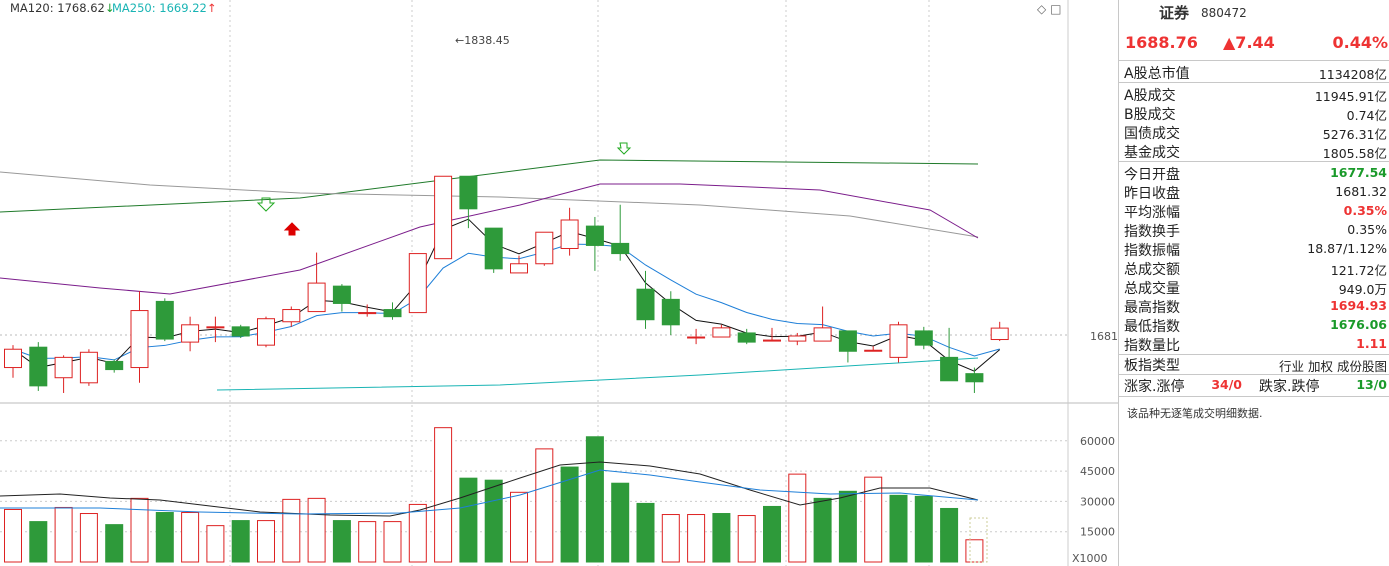 The width and height of the screenshot is (1389, 566). Describe the element at coordinates (1366, 115) in the screenshot. I see `stat-value: 0.74亿` at that location.